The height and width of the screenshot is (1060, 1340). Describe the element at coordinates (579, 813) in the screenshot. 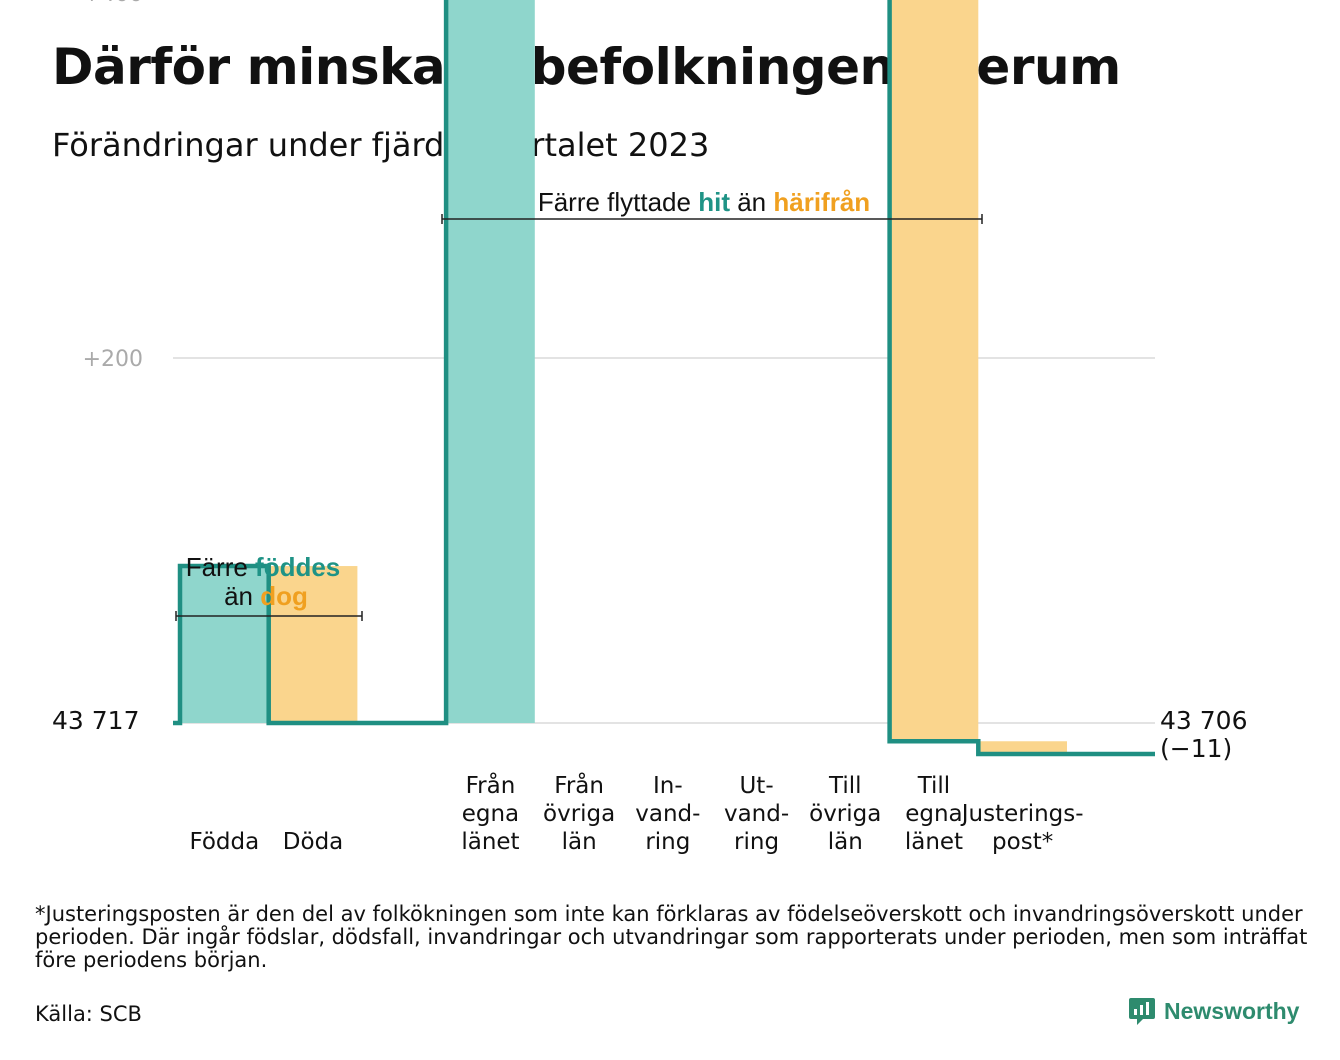

I see `x-category-label: Från övriga län` at that location.